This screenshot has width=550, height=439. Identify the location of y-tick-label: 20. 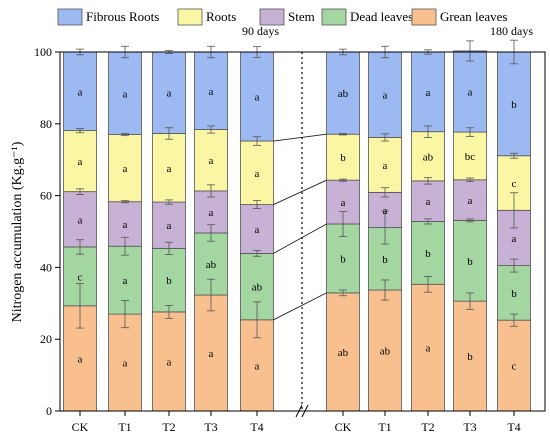
(46, 339).